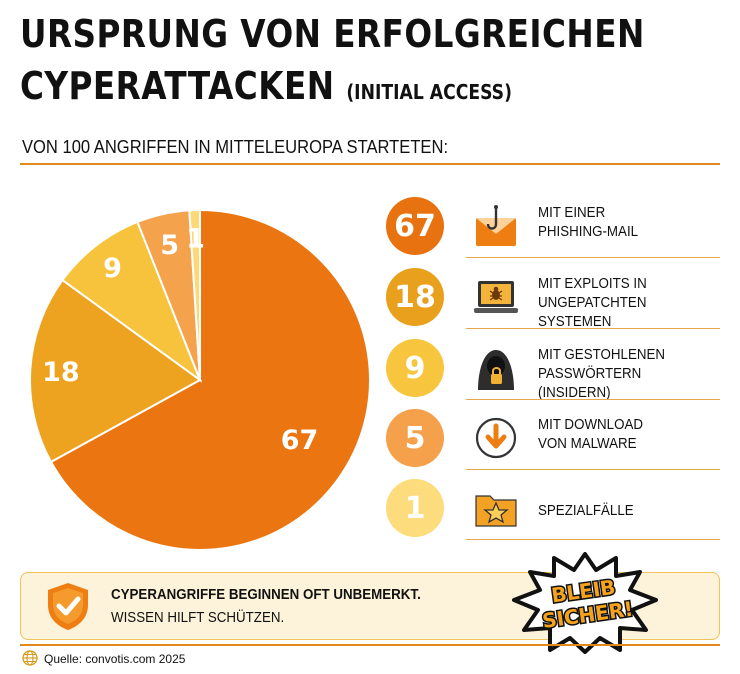 The image size is (740, 674). What do you see at coordinates (370, 645) in the screenshot?
I see `divider-bottom` at bounding box center [370, 645].